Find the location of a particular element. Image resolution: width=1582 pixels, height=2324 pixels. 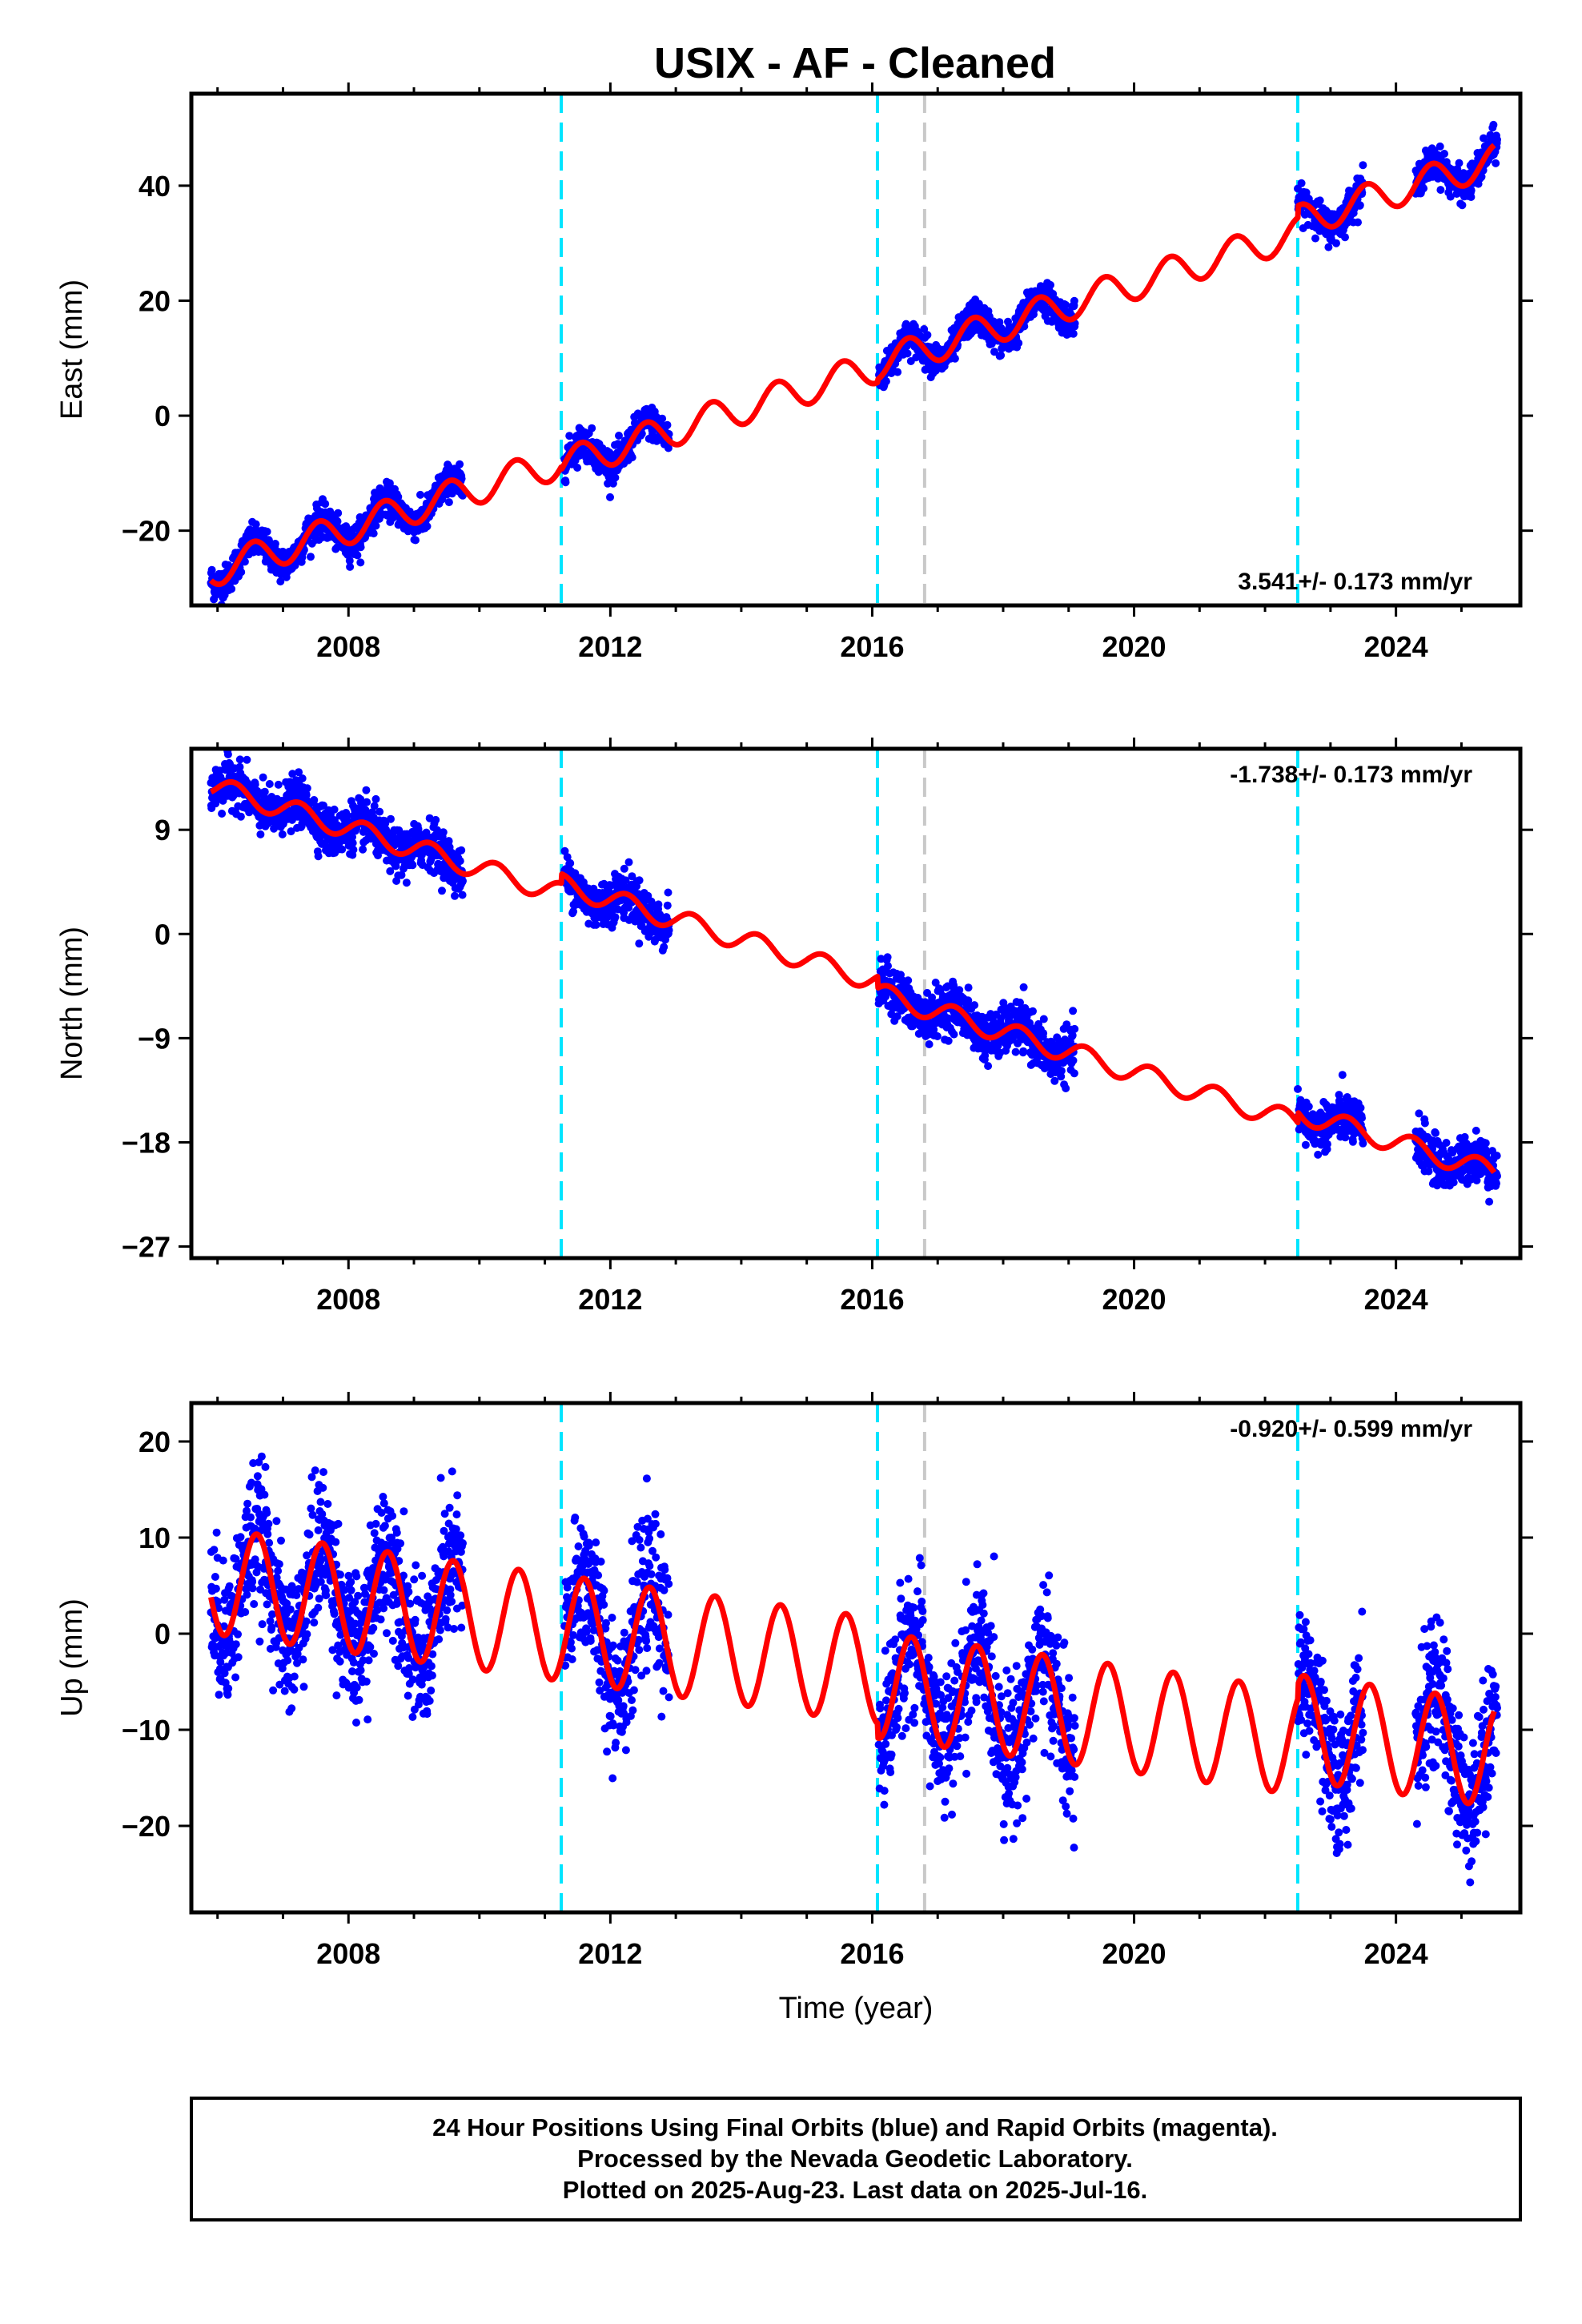

y-axis-label: East (mm) is located at coordinates (72, 349).